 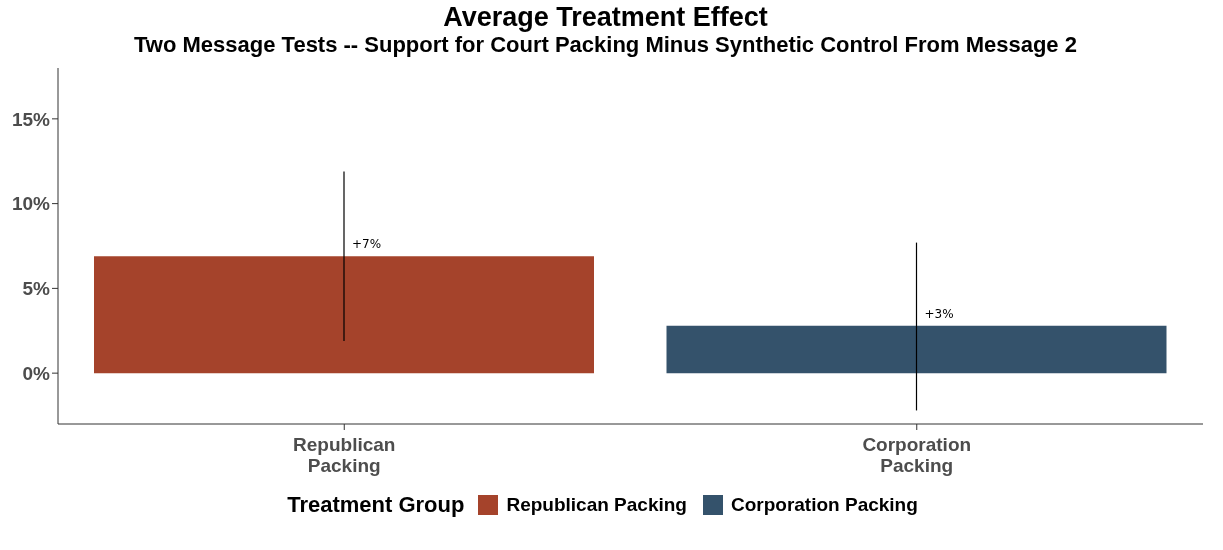 What do you see at coordinates (36, 373) in the screenshot?
I see `y-tick-label: 0%` at bounding box center [36, 373].